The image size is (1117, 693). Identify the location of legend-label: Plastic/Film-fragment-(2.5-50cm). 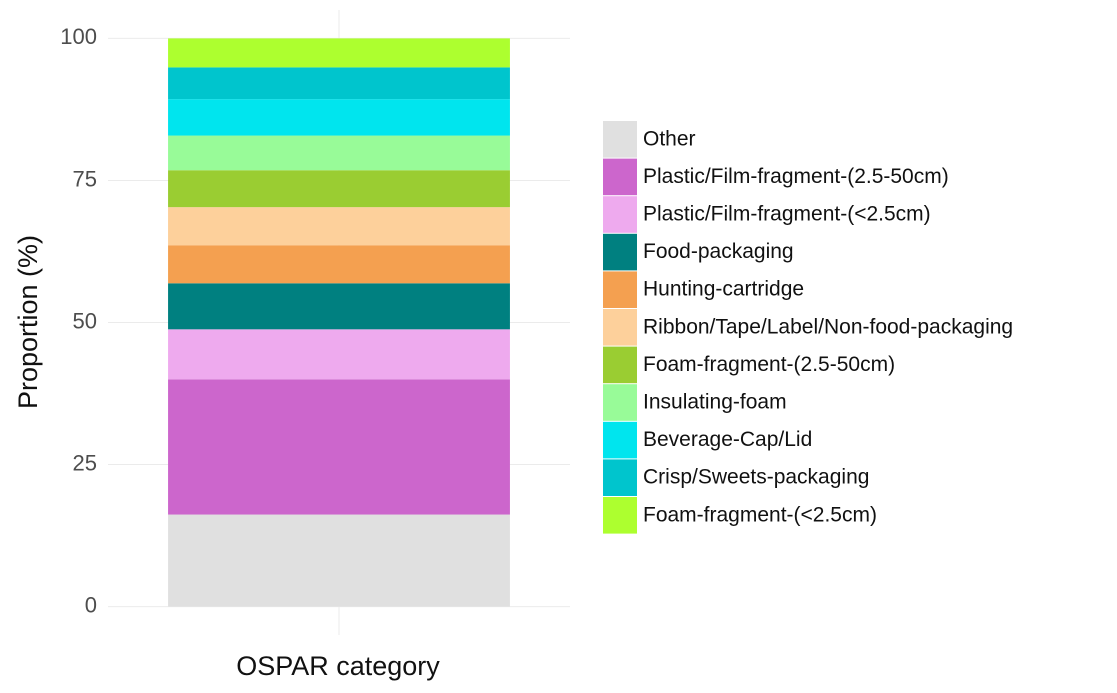
(796, 176).